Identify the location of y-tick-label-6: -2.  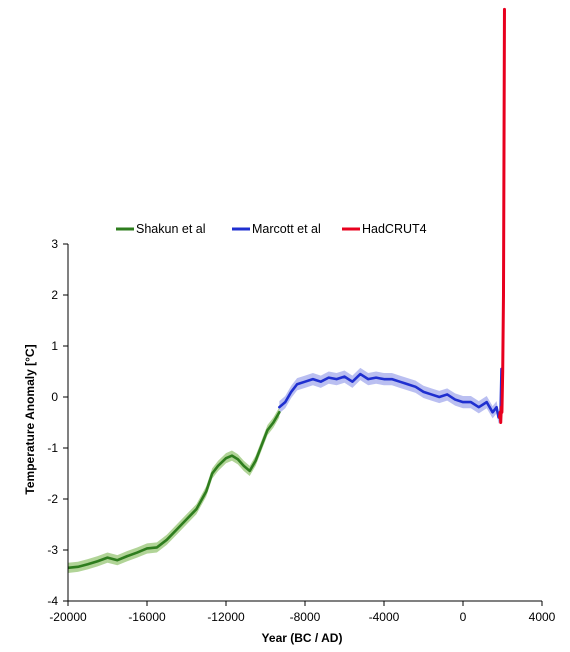
(52, 499).